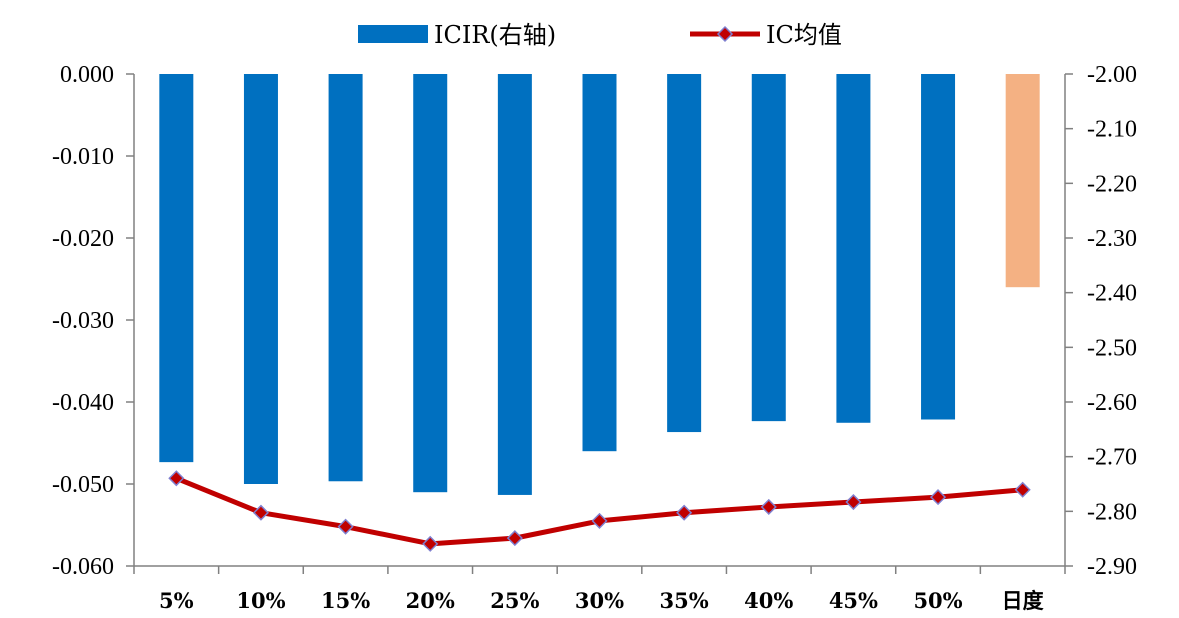  I want to click on ic-mean-point-50%, so click(938, 497).